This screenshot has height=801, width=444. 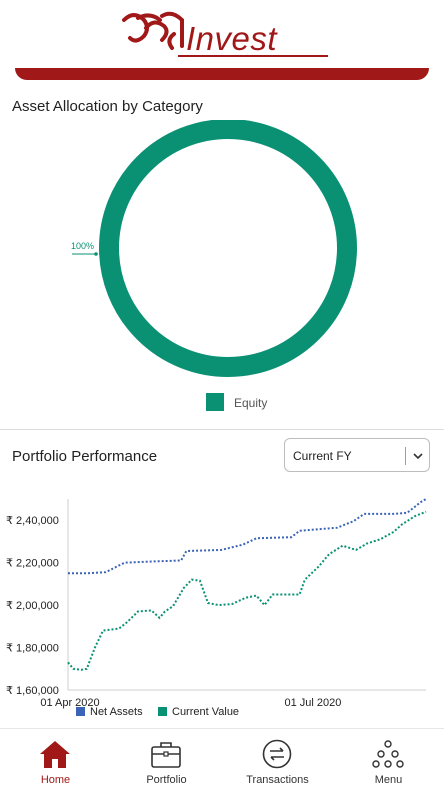 I want to click on bottom-navigation: Home Portfolio Transactions Menu, so click(x=222, y=764).